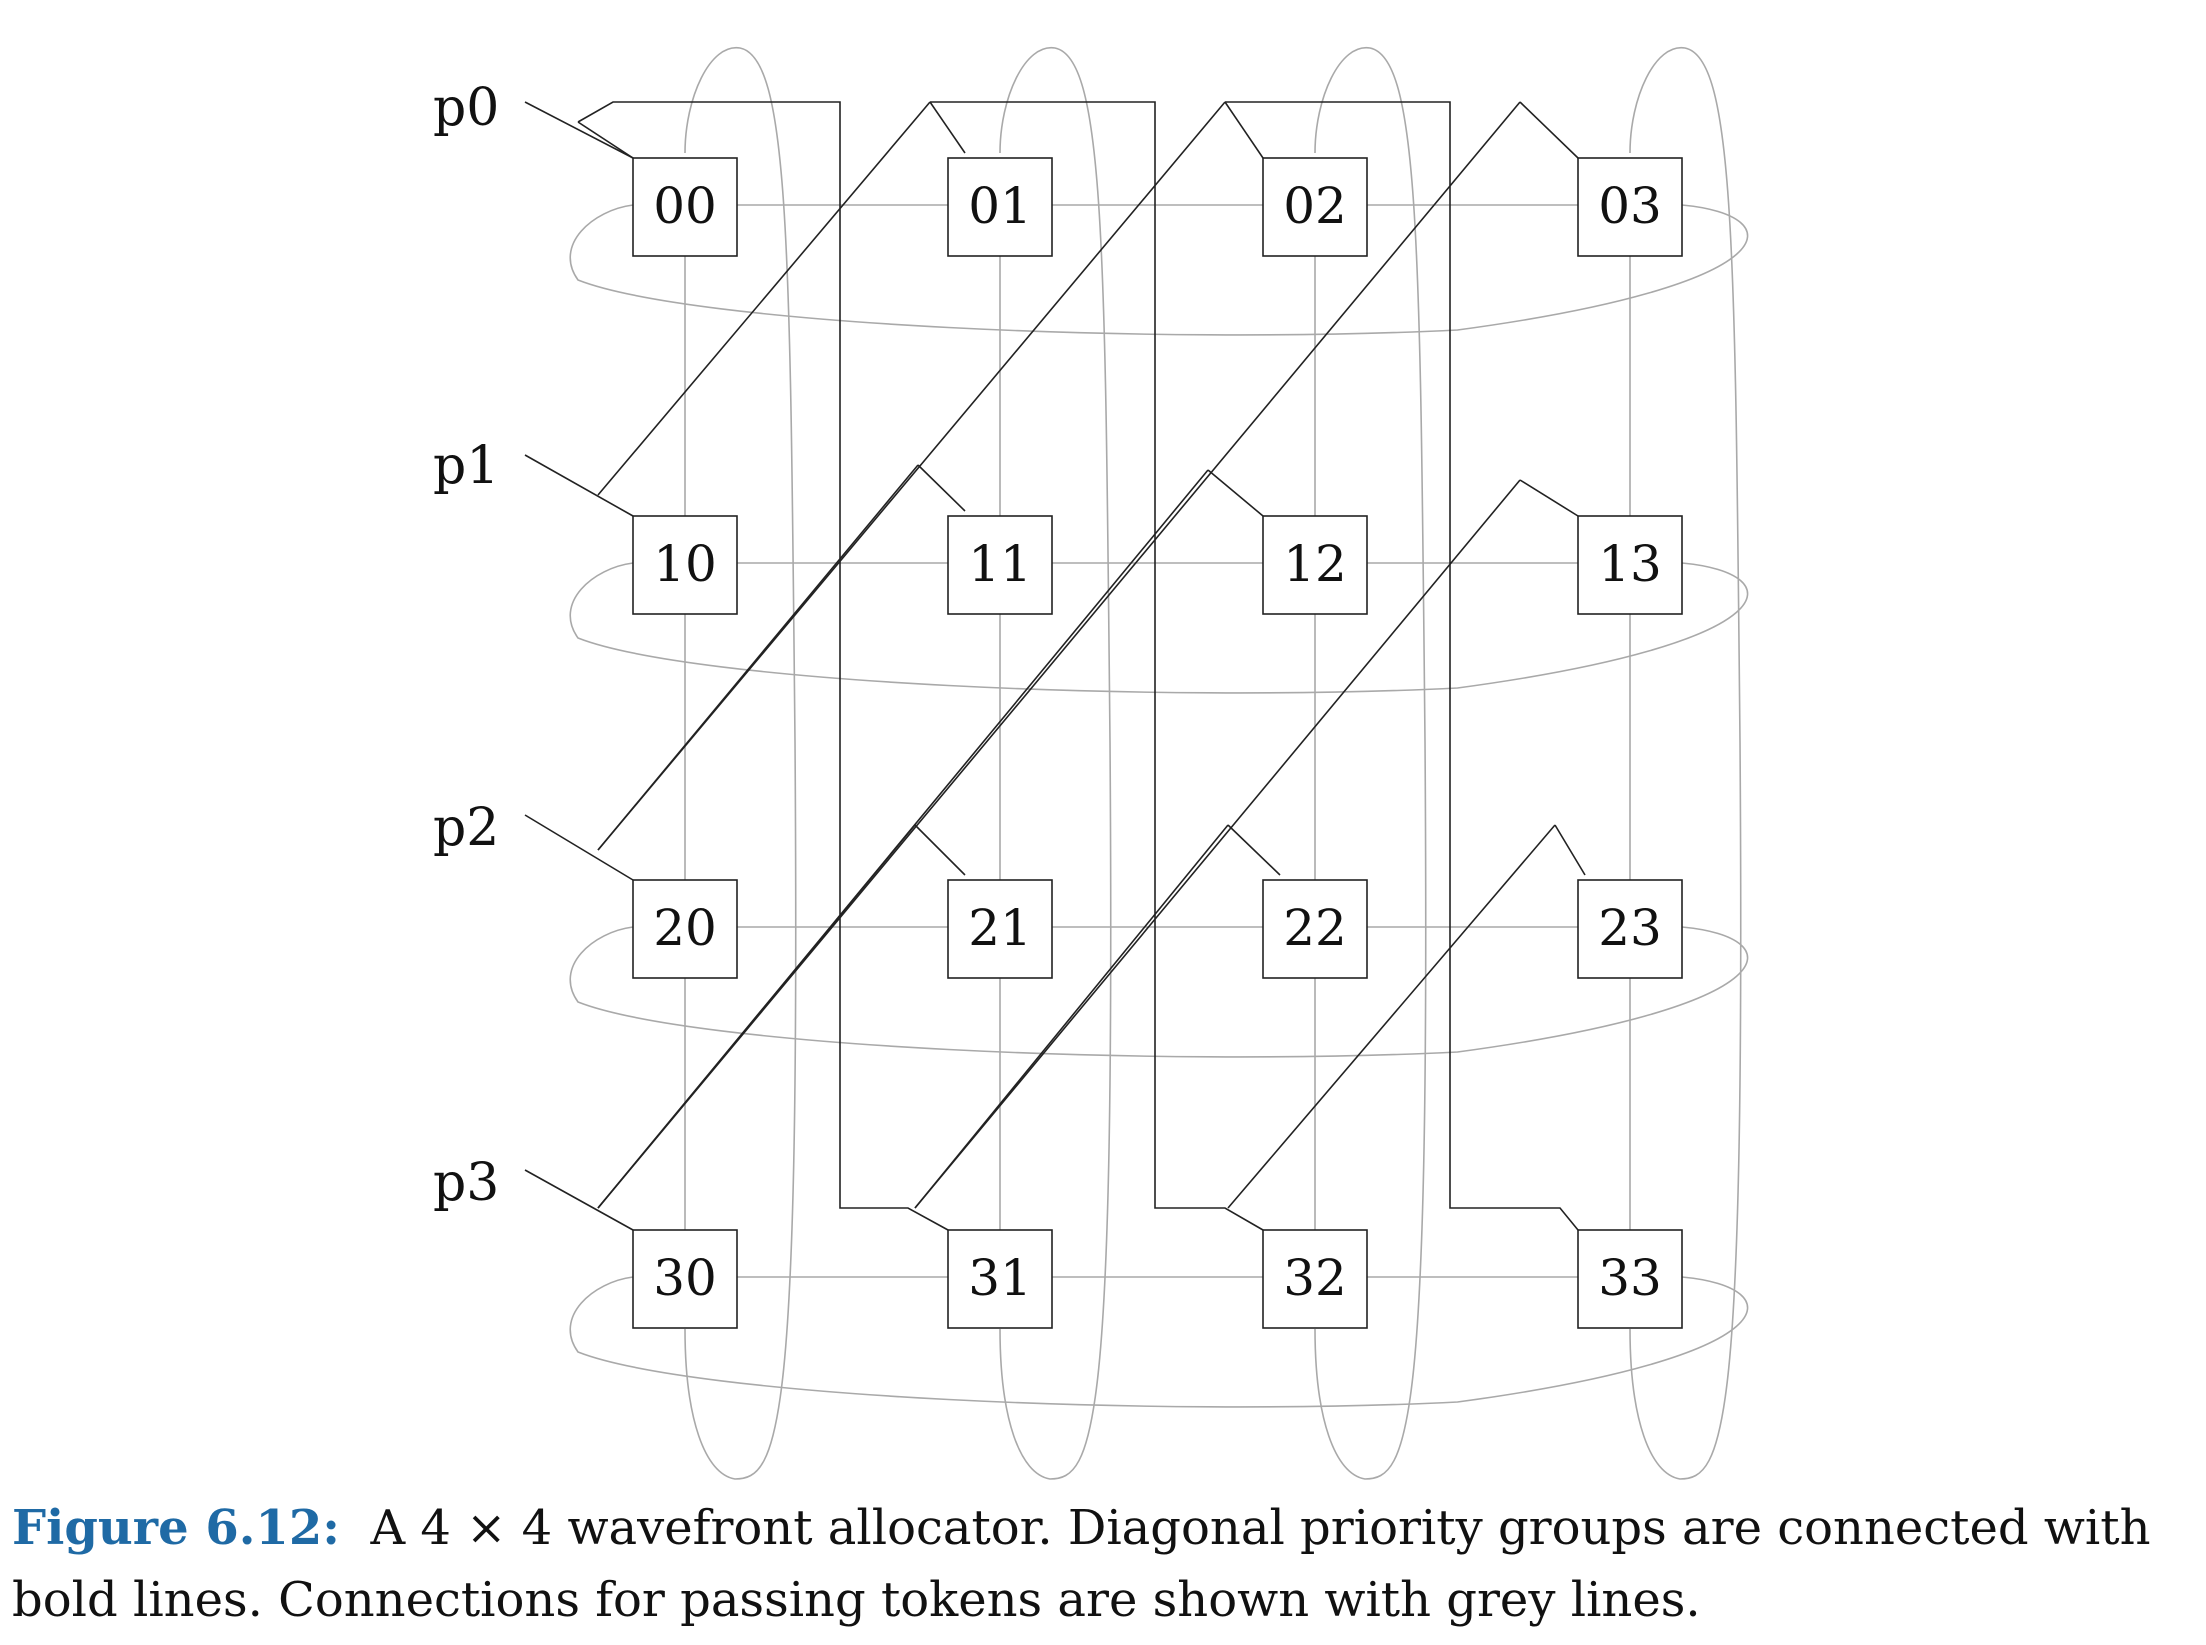 This screenshot has width=2206, height=1645. I want to click on allocator-cell-13: 13, so click(1630, 565).